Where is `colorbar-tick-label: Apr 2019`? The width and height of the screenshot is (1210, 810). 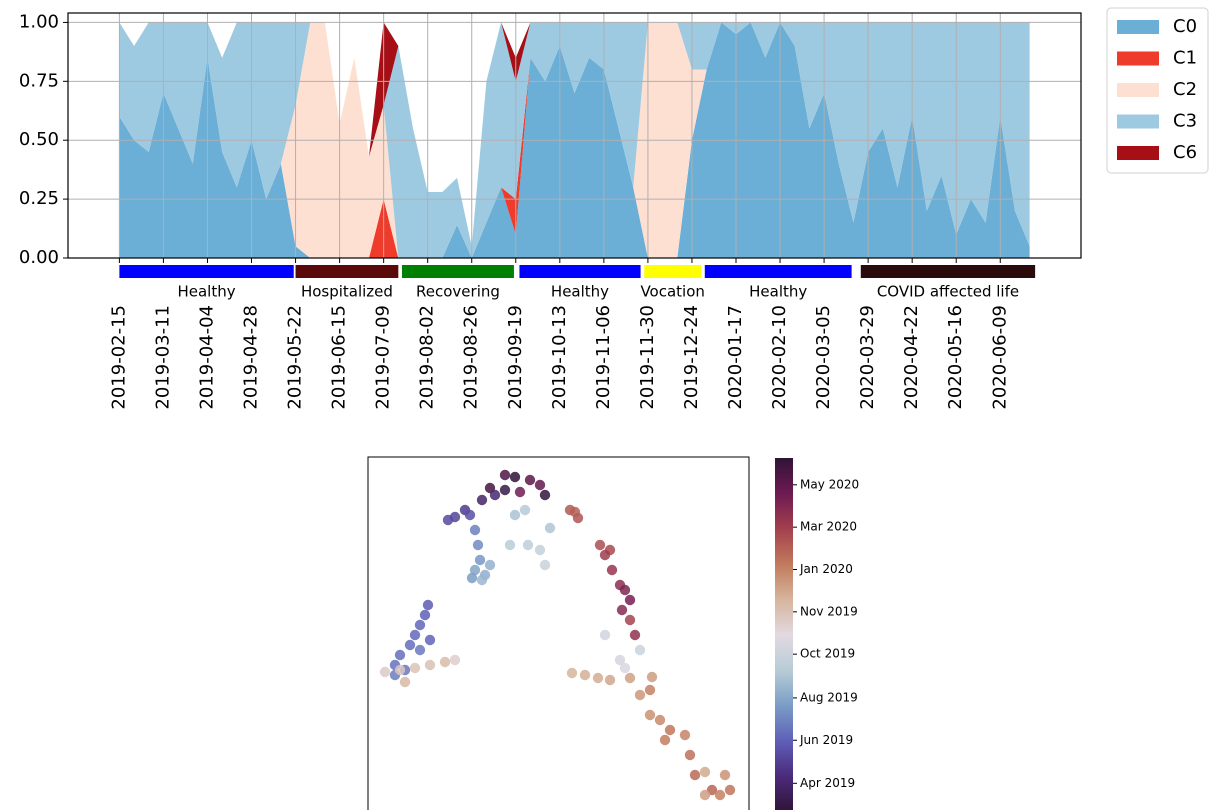
colorbar-tick-label: Apr 2019 is located at coordinates (827, 783).